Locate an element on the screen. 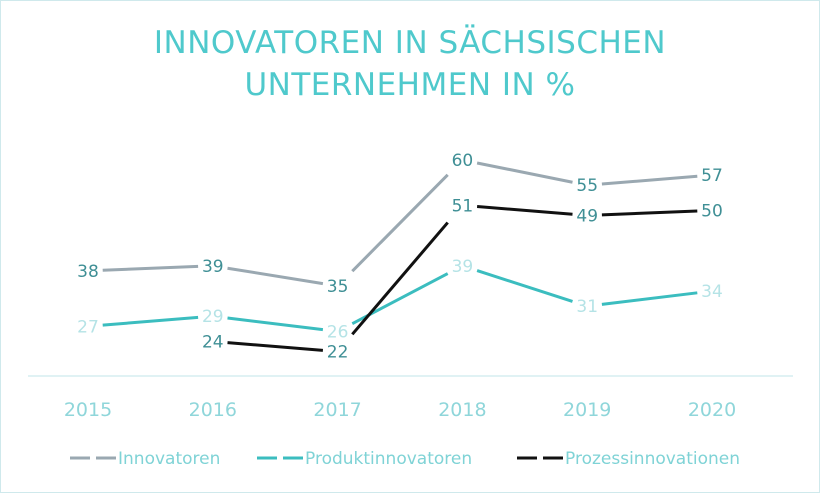 The width and height of the screenshot is (820, 493). x-tick-label: 2020 is located at coordinates (712, 410).